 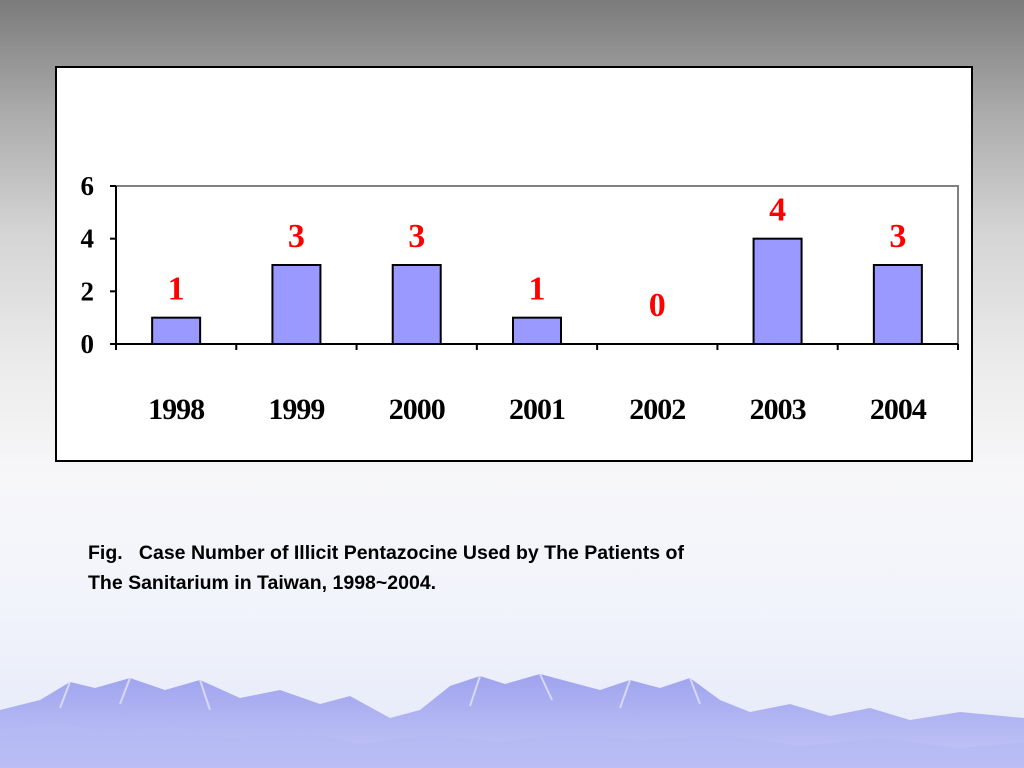 What do you see at coordinates (777, 291) in the screenshot?
I see `bar-2003` at bounding box center [777, 291].